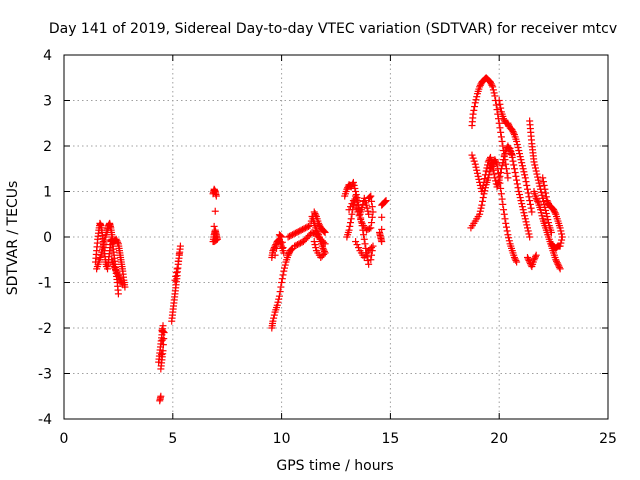 This screenshot has width=640, height=480. What do you see at coordinates (47, 238) in the screenshot?
I see `y-tick-label: 0` at bounding box center [47, 238].